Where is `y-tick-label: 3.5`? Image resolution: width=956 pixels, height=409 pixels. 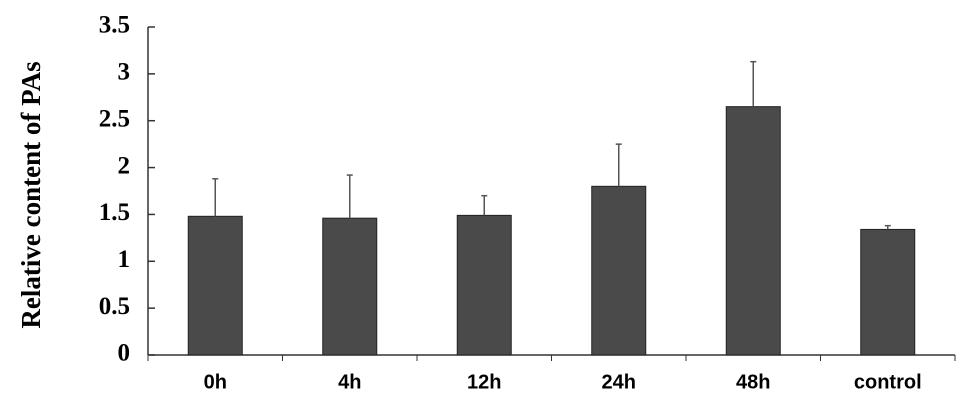 y-tick-label: 3.5 is located at coordinates (114, 25).